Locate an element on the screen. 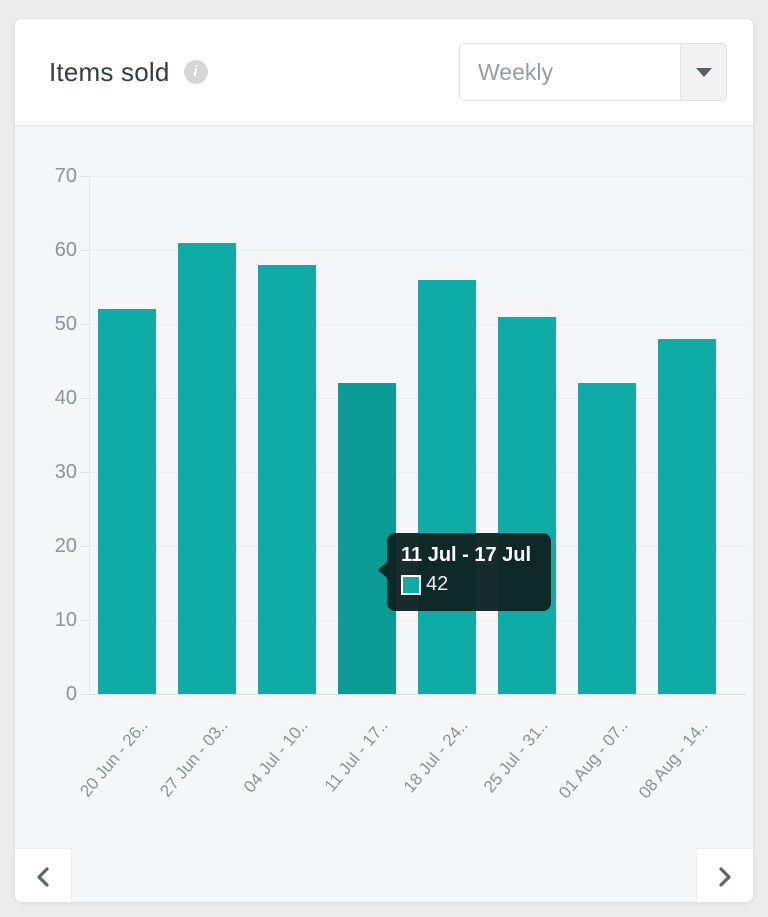  chart-tooltip: 11 Jul - 17 Jul 42 is located at coordinates (464, 572).